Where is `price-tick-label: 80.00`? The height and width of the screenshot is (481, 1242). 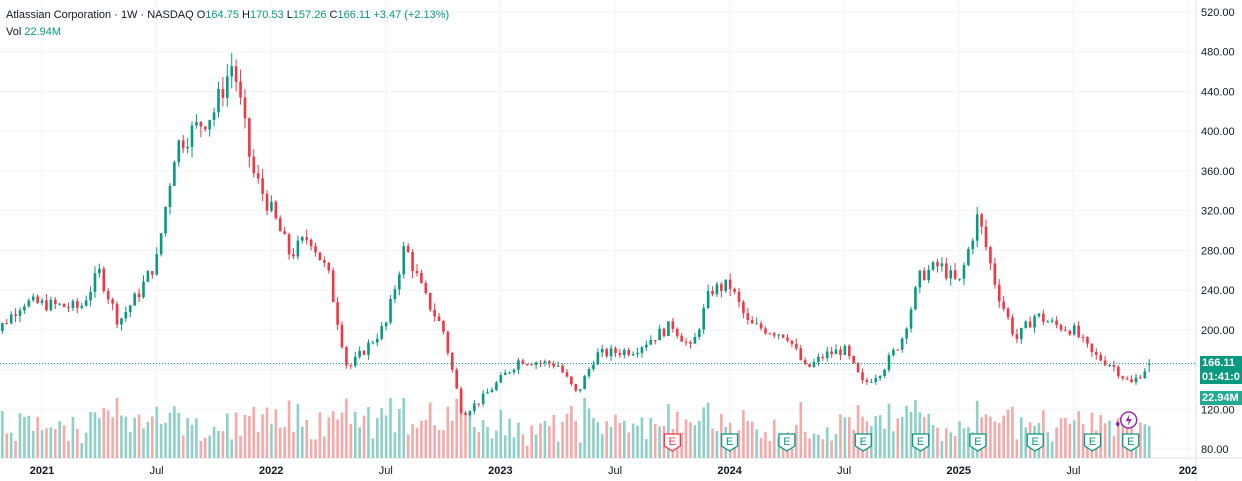
price-tick-label: 80.00 is located at coordinates (1215, 450).